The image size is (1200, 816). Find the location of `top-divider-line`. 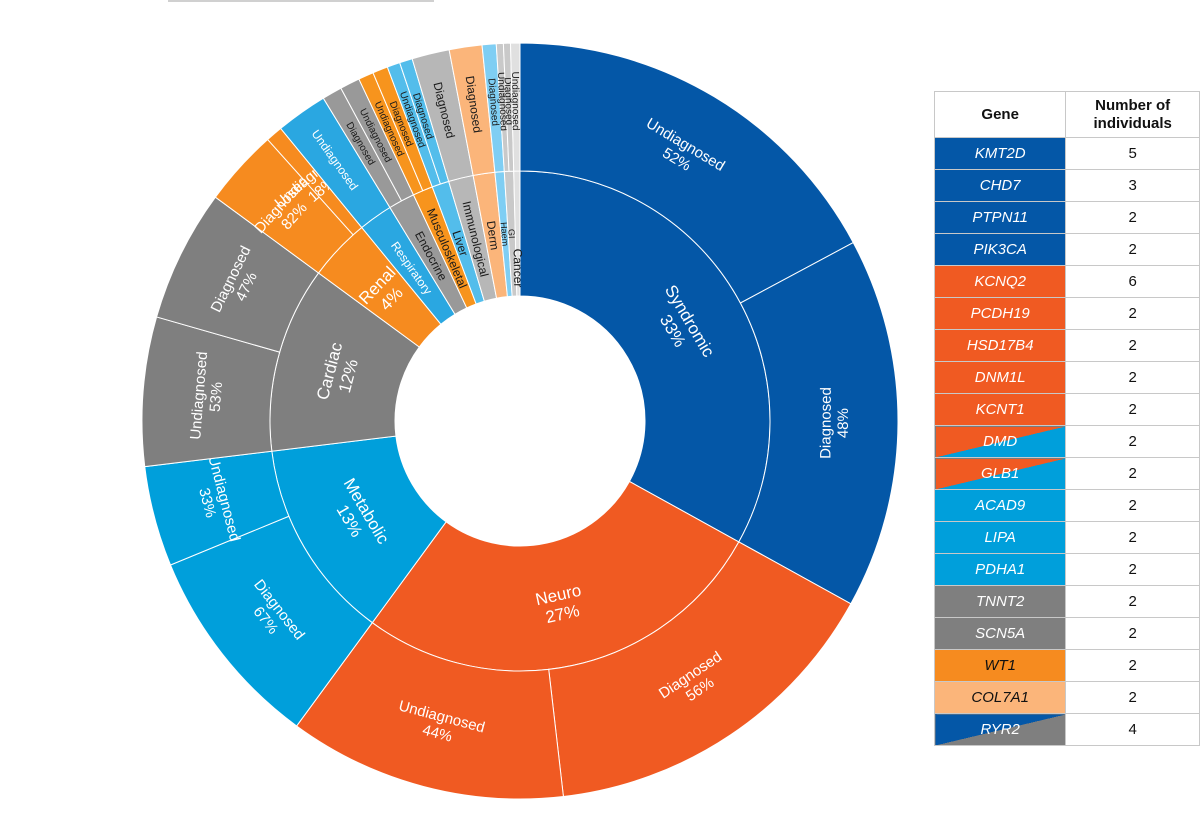

top-divider-line is located at coordinates (301, 1).